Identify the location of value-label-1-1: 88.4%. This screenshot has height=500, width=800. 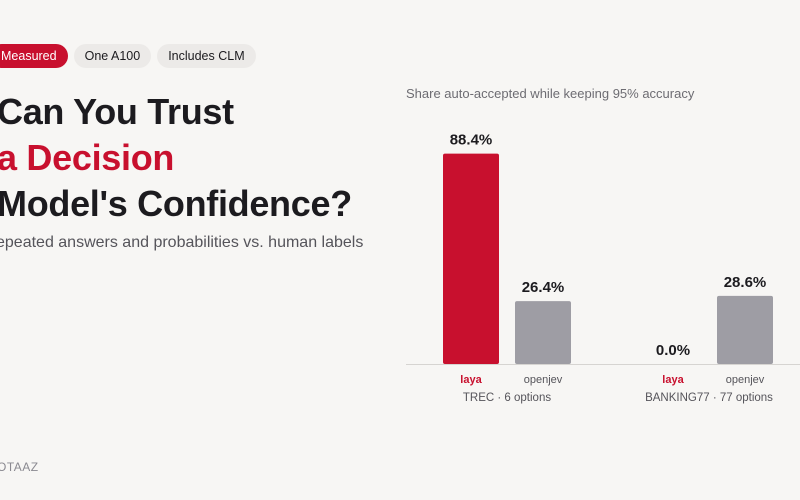
(471, 140).